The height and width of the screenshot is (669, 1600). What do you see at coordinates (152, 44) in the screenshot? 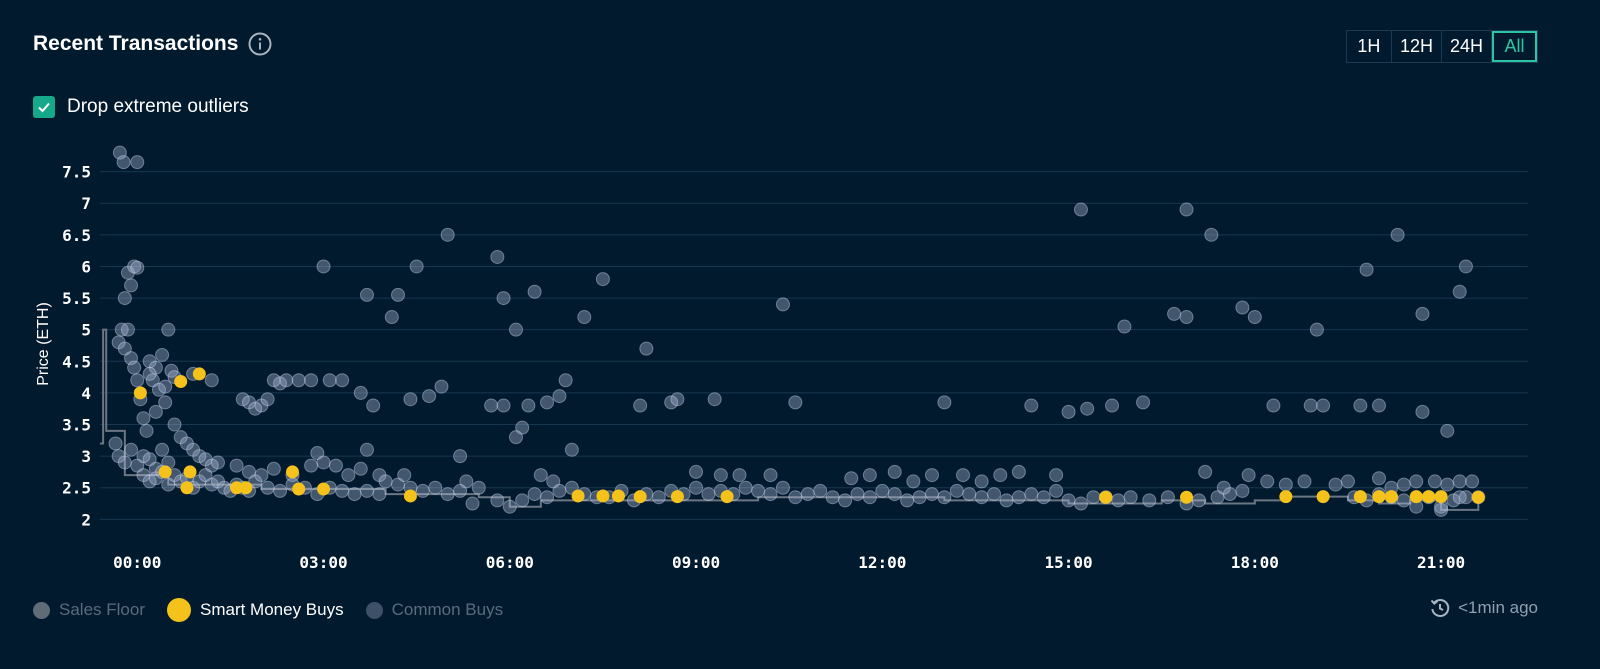
I see `chart-title-group: Recent Transactions` at bounding box center [152, 44].